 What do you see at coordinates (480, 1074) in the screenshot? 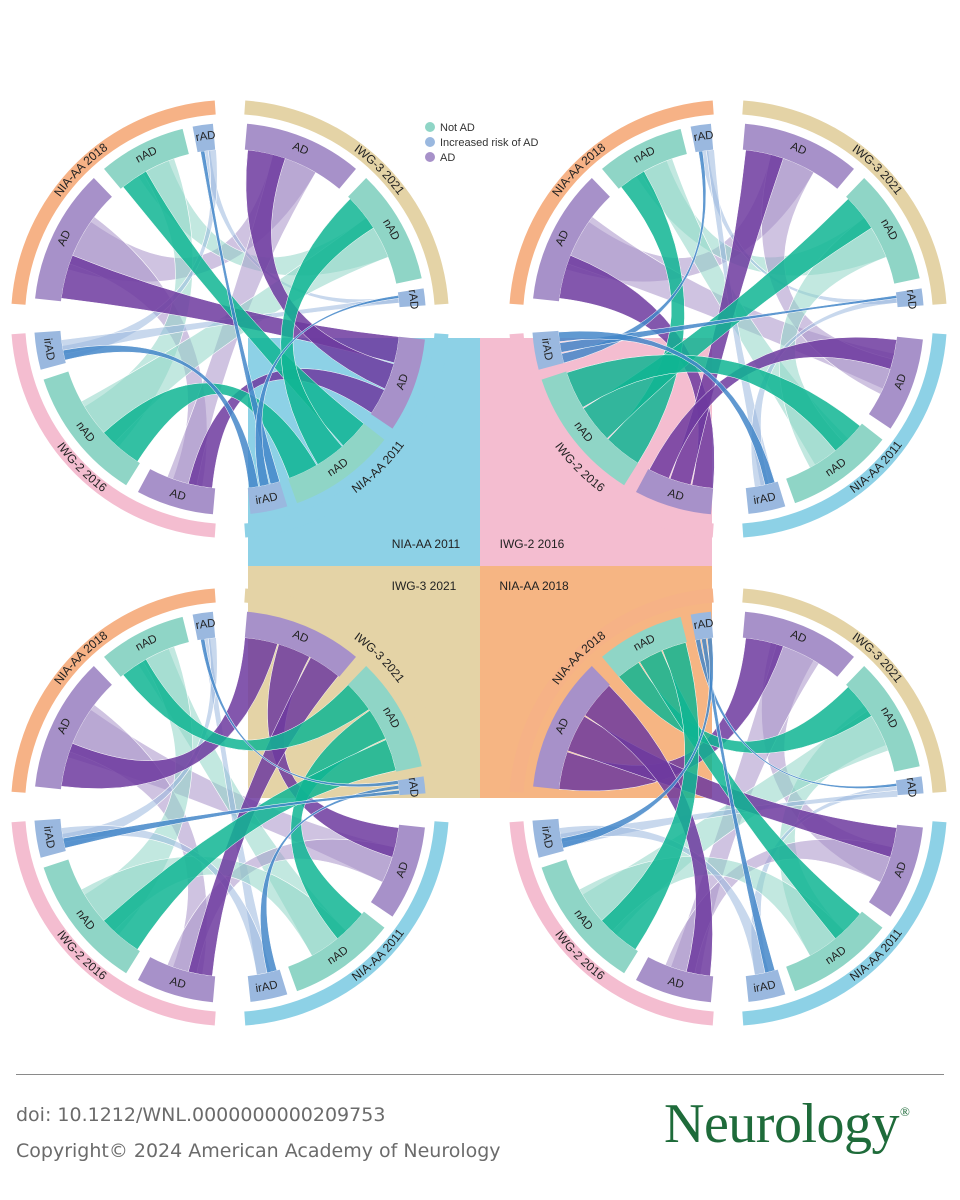
I see `footer-divider` at bounding box center [480, 1074].